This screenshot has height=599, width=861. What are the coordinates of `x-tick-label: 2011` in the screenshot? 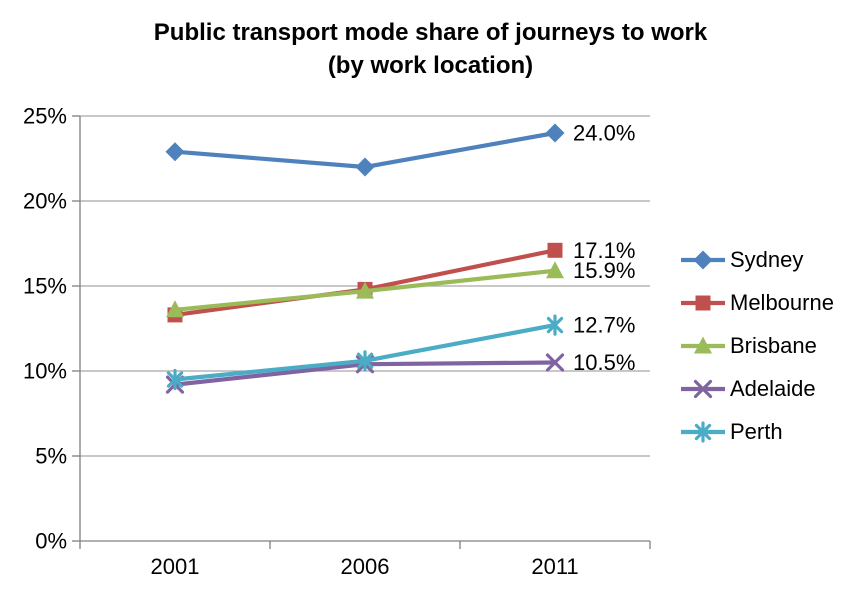 It's located at (554, 566).